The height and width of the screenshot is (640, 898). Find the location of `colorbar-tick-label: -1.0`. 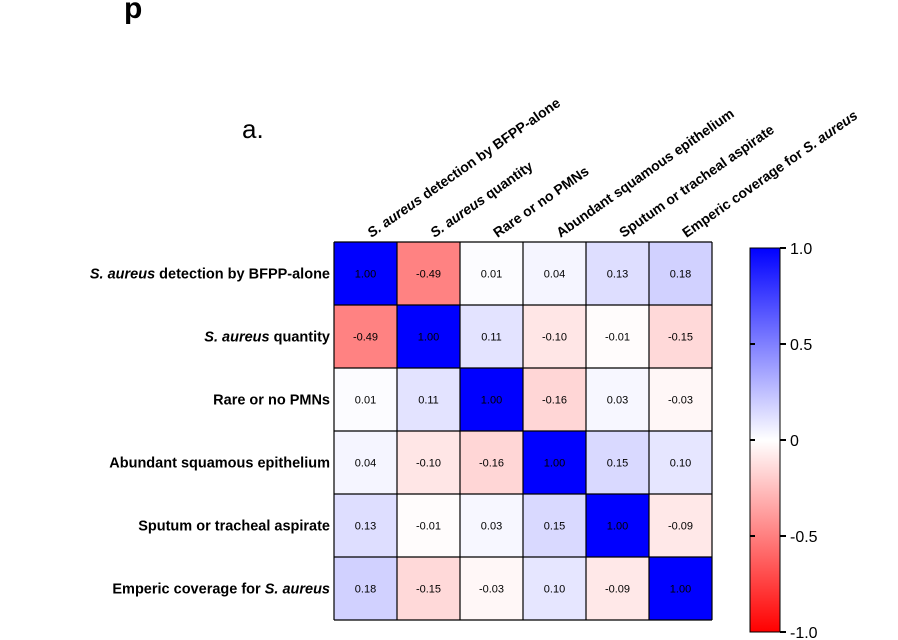

colorbar-tick-label: -1.0 is located at coordinates (804, 632).